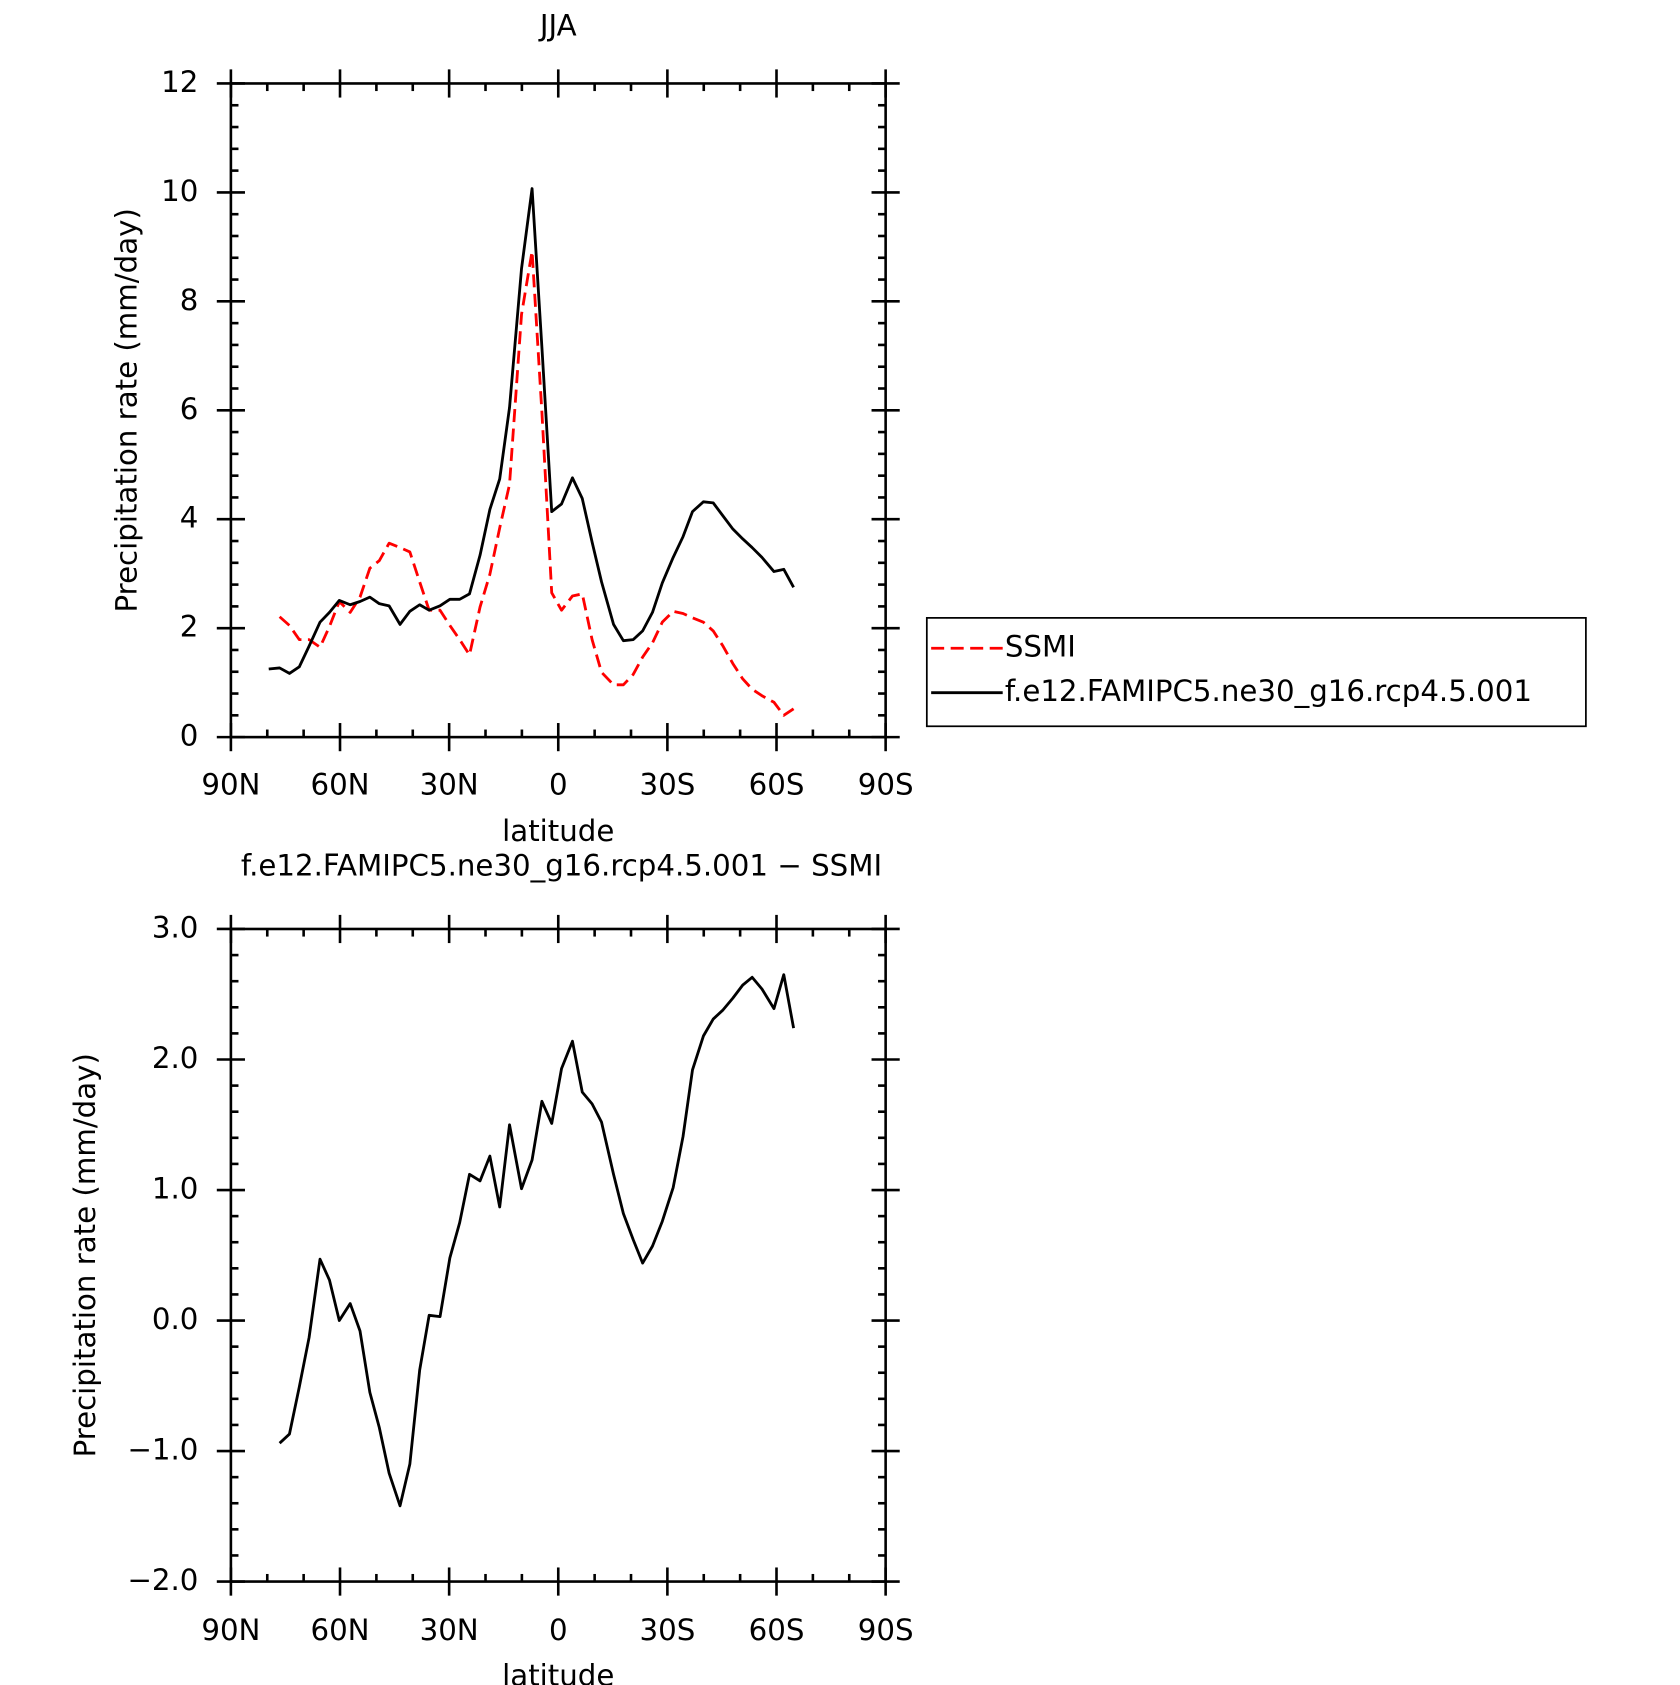 Image resolution: width=1680 pixels, height=1685 pixels. Describe the element at coordinates (162, 1580) in the screenshot. I see `y-tick-label: −2.0` at that location.